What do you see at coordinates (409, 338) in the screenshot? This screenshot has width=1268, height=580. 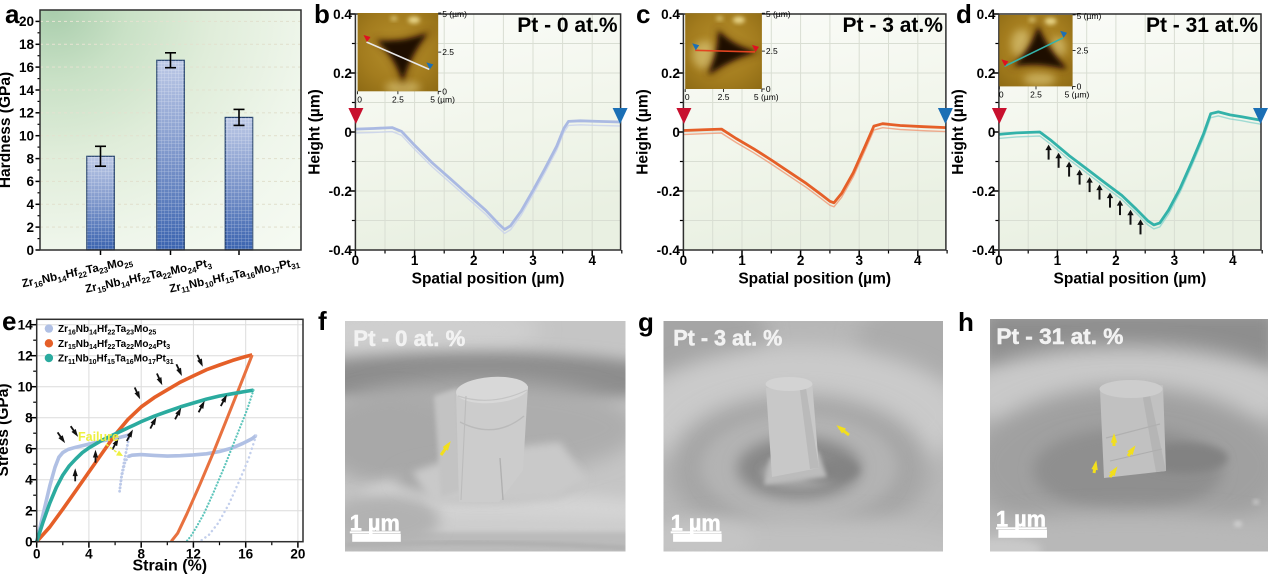 I see `svg-text: Pt - 0 at. %` at bounding box center [409, 338].